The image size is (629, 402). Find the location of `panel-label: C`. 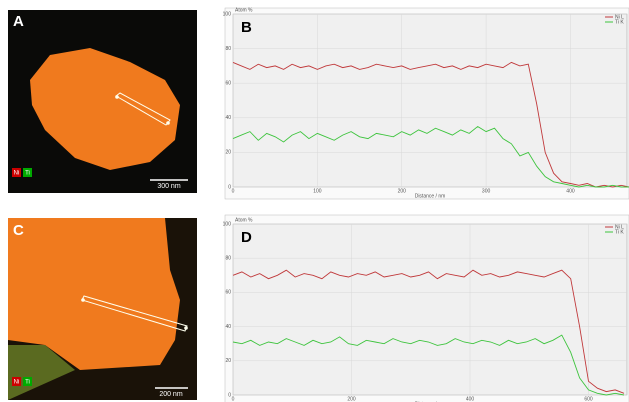

panel-label: C is located at coordinates (18, 230).